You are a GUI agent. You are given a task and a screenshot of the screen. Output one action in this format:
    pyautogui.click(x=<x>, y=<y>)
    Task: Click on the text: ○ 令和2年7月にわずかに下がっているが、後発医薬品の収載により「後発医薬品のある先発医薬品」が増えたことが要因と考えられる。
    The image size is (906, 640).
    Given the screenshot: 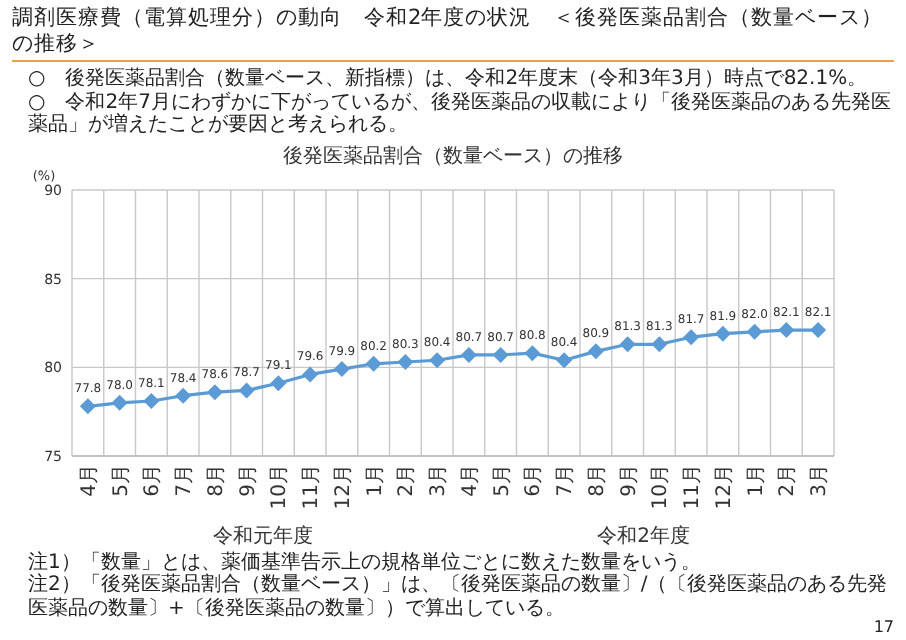 What is the action you would take?
    pyautogui.click(x=460, y=114)
    